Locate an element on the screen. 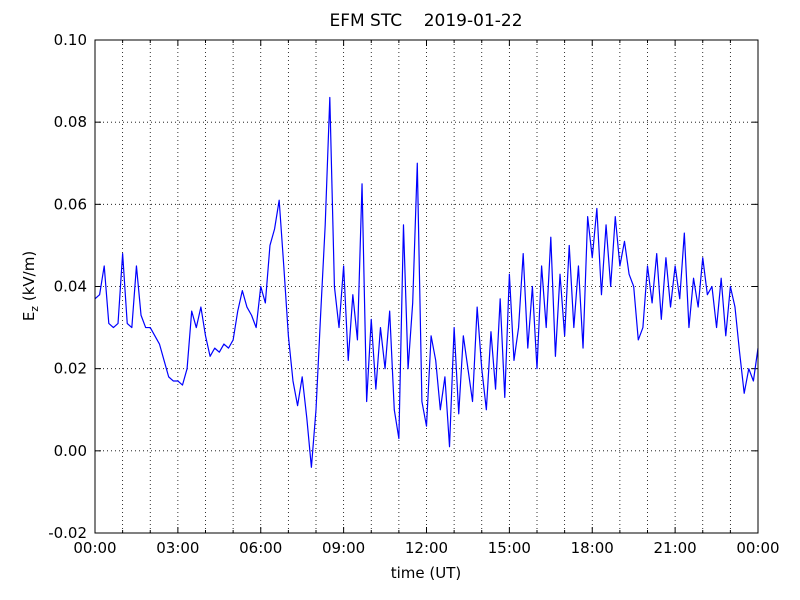  y-tick-label: 0.08 is located at coordinates (70, 122).